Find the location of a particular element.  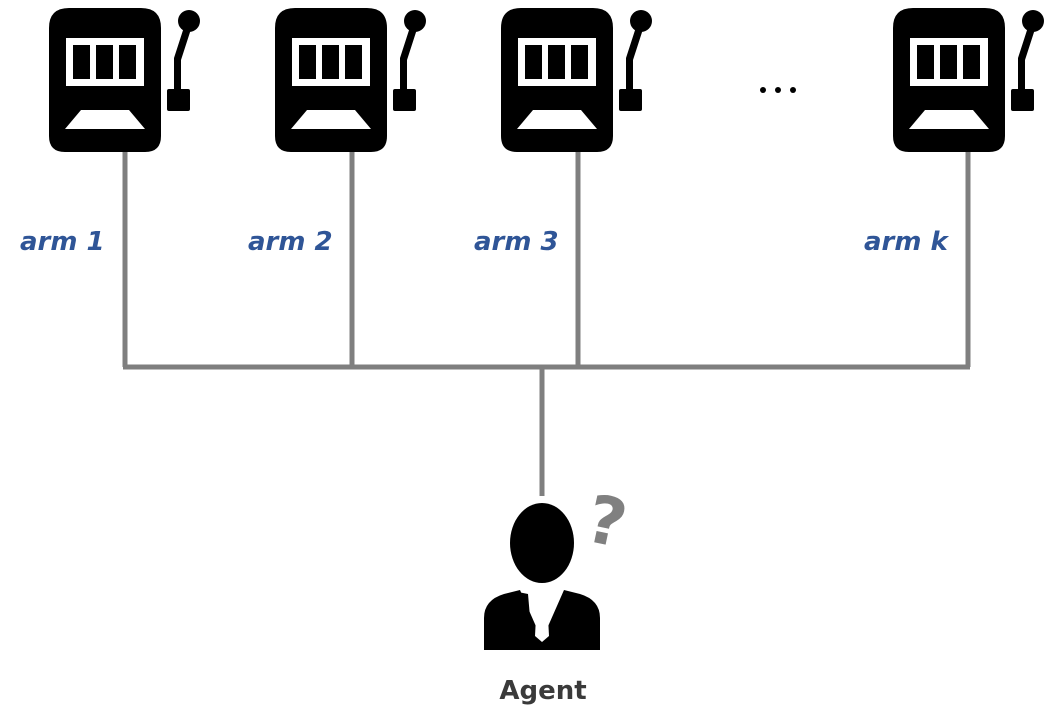

arm-label-3: arm 3 is located at coordinates (516, 242).